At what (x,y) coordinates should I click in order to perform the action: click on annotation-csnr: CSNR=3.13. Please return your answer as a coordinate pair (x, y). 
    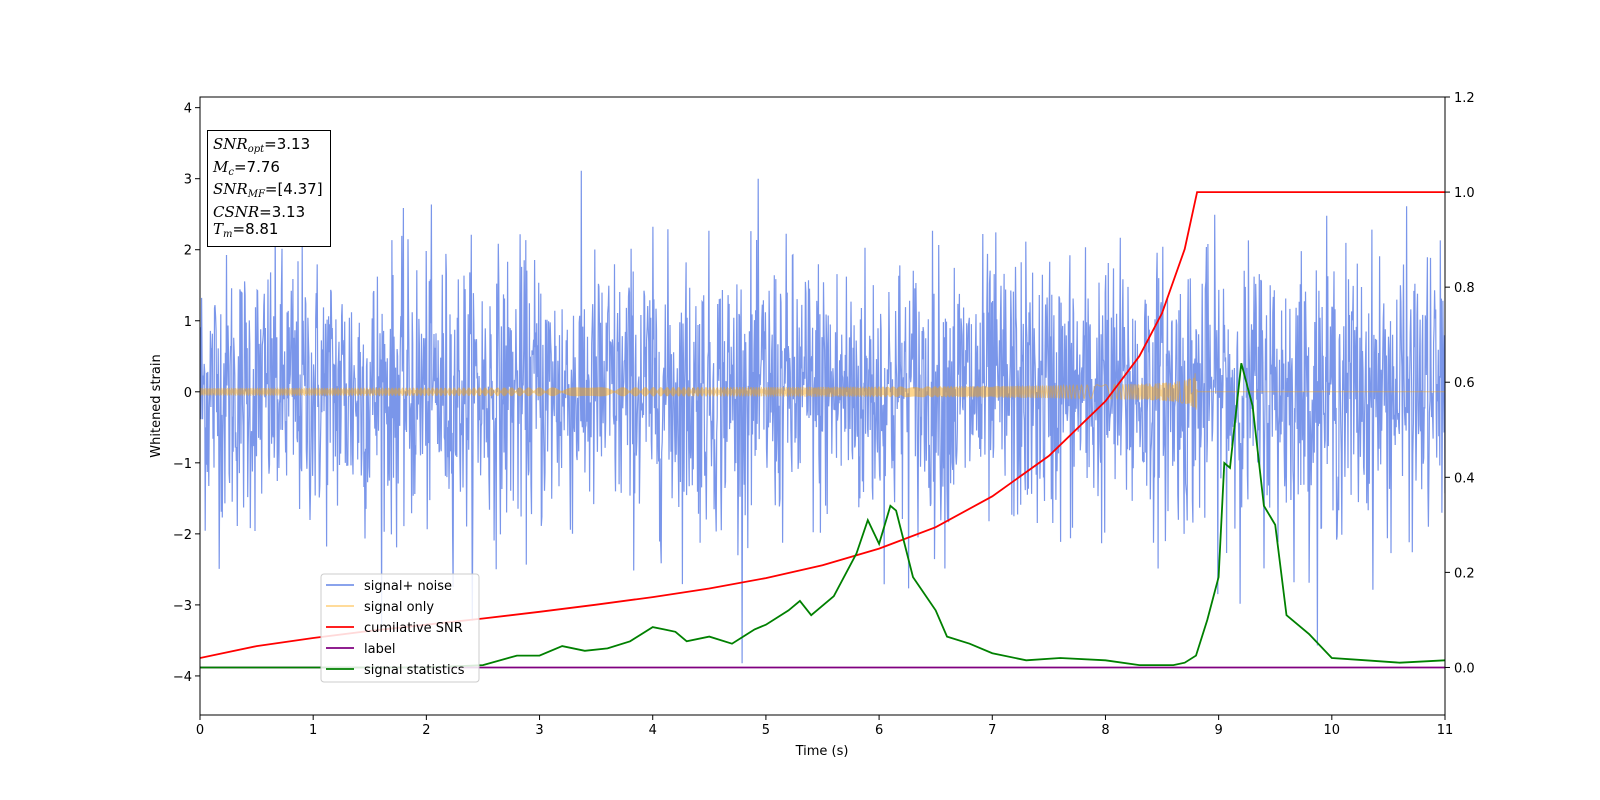
    Looking at the image, I should click on (271, 212).